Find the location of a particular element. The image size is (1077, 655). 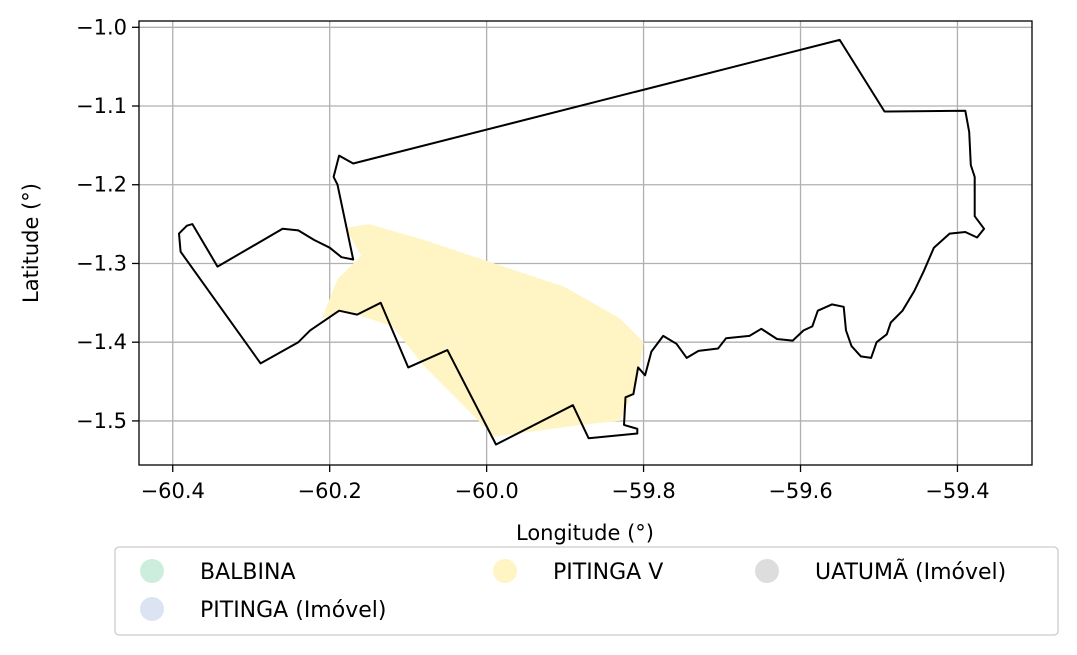

pitinga-v-area is located at coordinates (482, 330).